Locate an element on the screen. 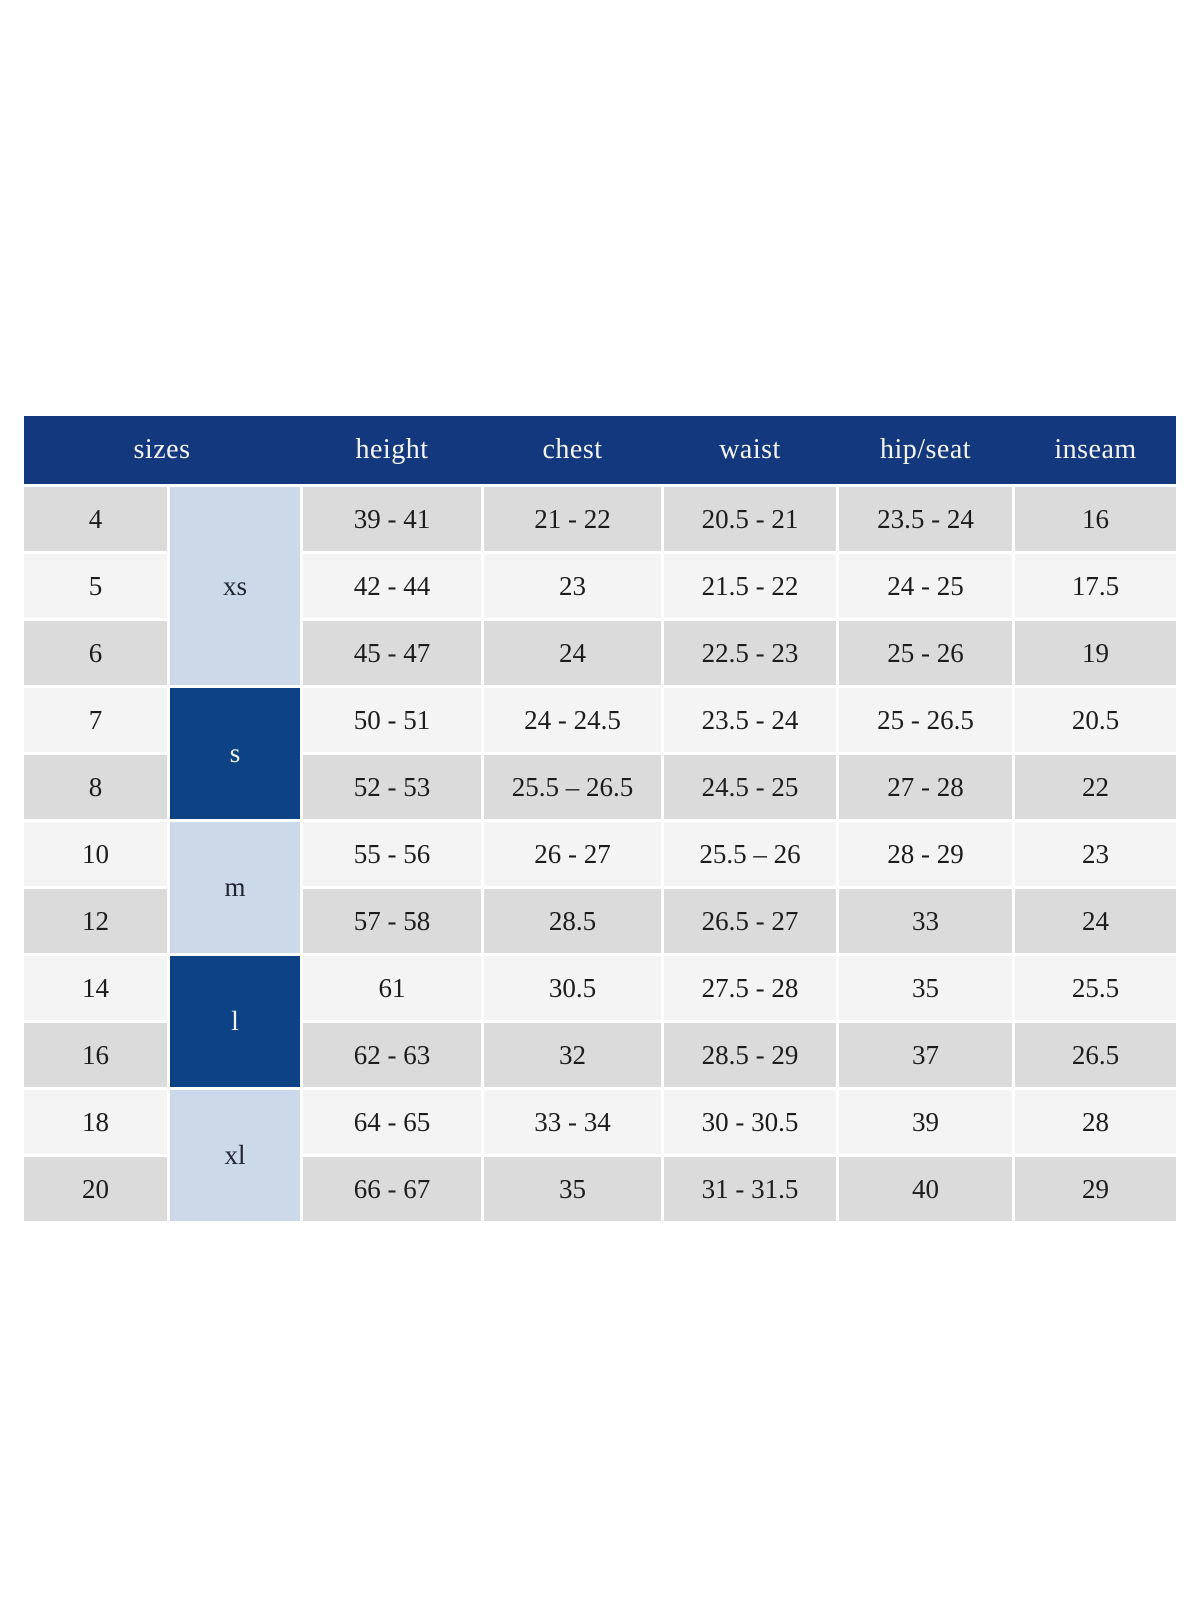  height-cell: 64 - 65 is located at coordinates (392, 1122).